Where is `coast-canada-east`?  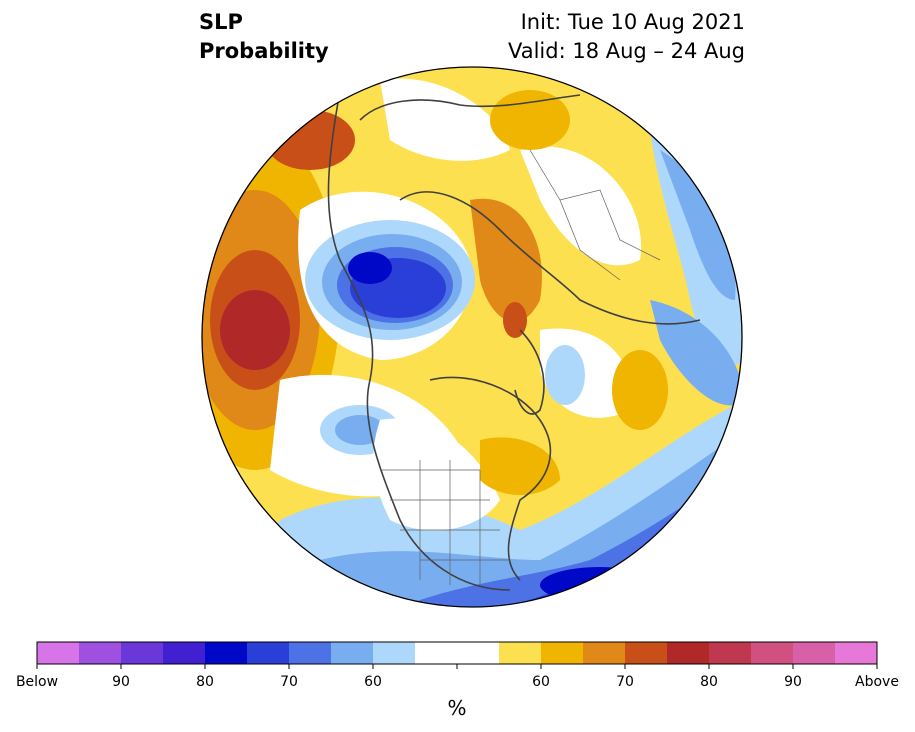 coast-canada-east is located at coordinates (490, 478).